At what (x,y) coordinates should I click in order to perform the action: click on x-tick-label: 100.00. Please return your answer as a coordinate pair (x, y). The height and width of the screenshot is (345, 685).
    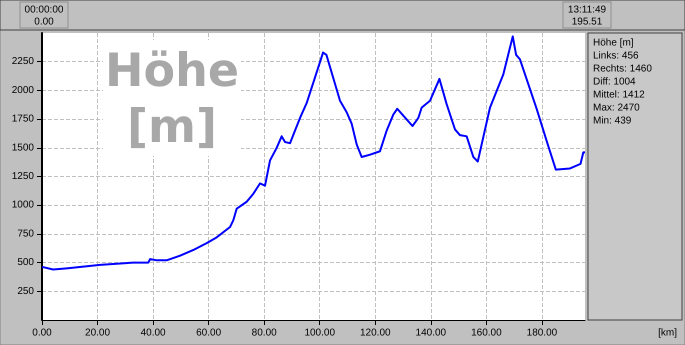
    Looking at the image, I should click on (320, 333).